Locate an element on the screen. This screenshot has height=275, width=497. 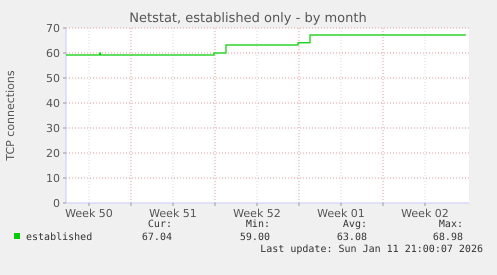
text: Avg: is located at coordinates (354, 224).